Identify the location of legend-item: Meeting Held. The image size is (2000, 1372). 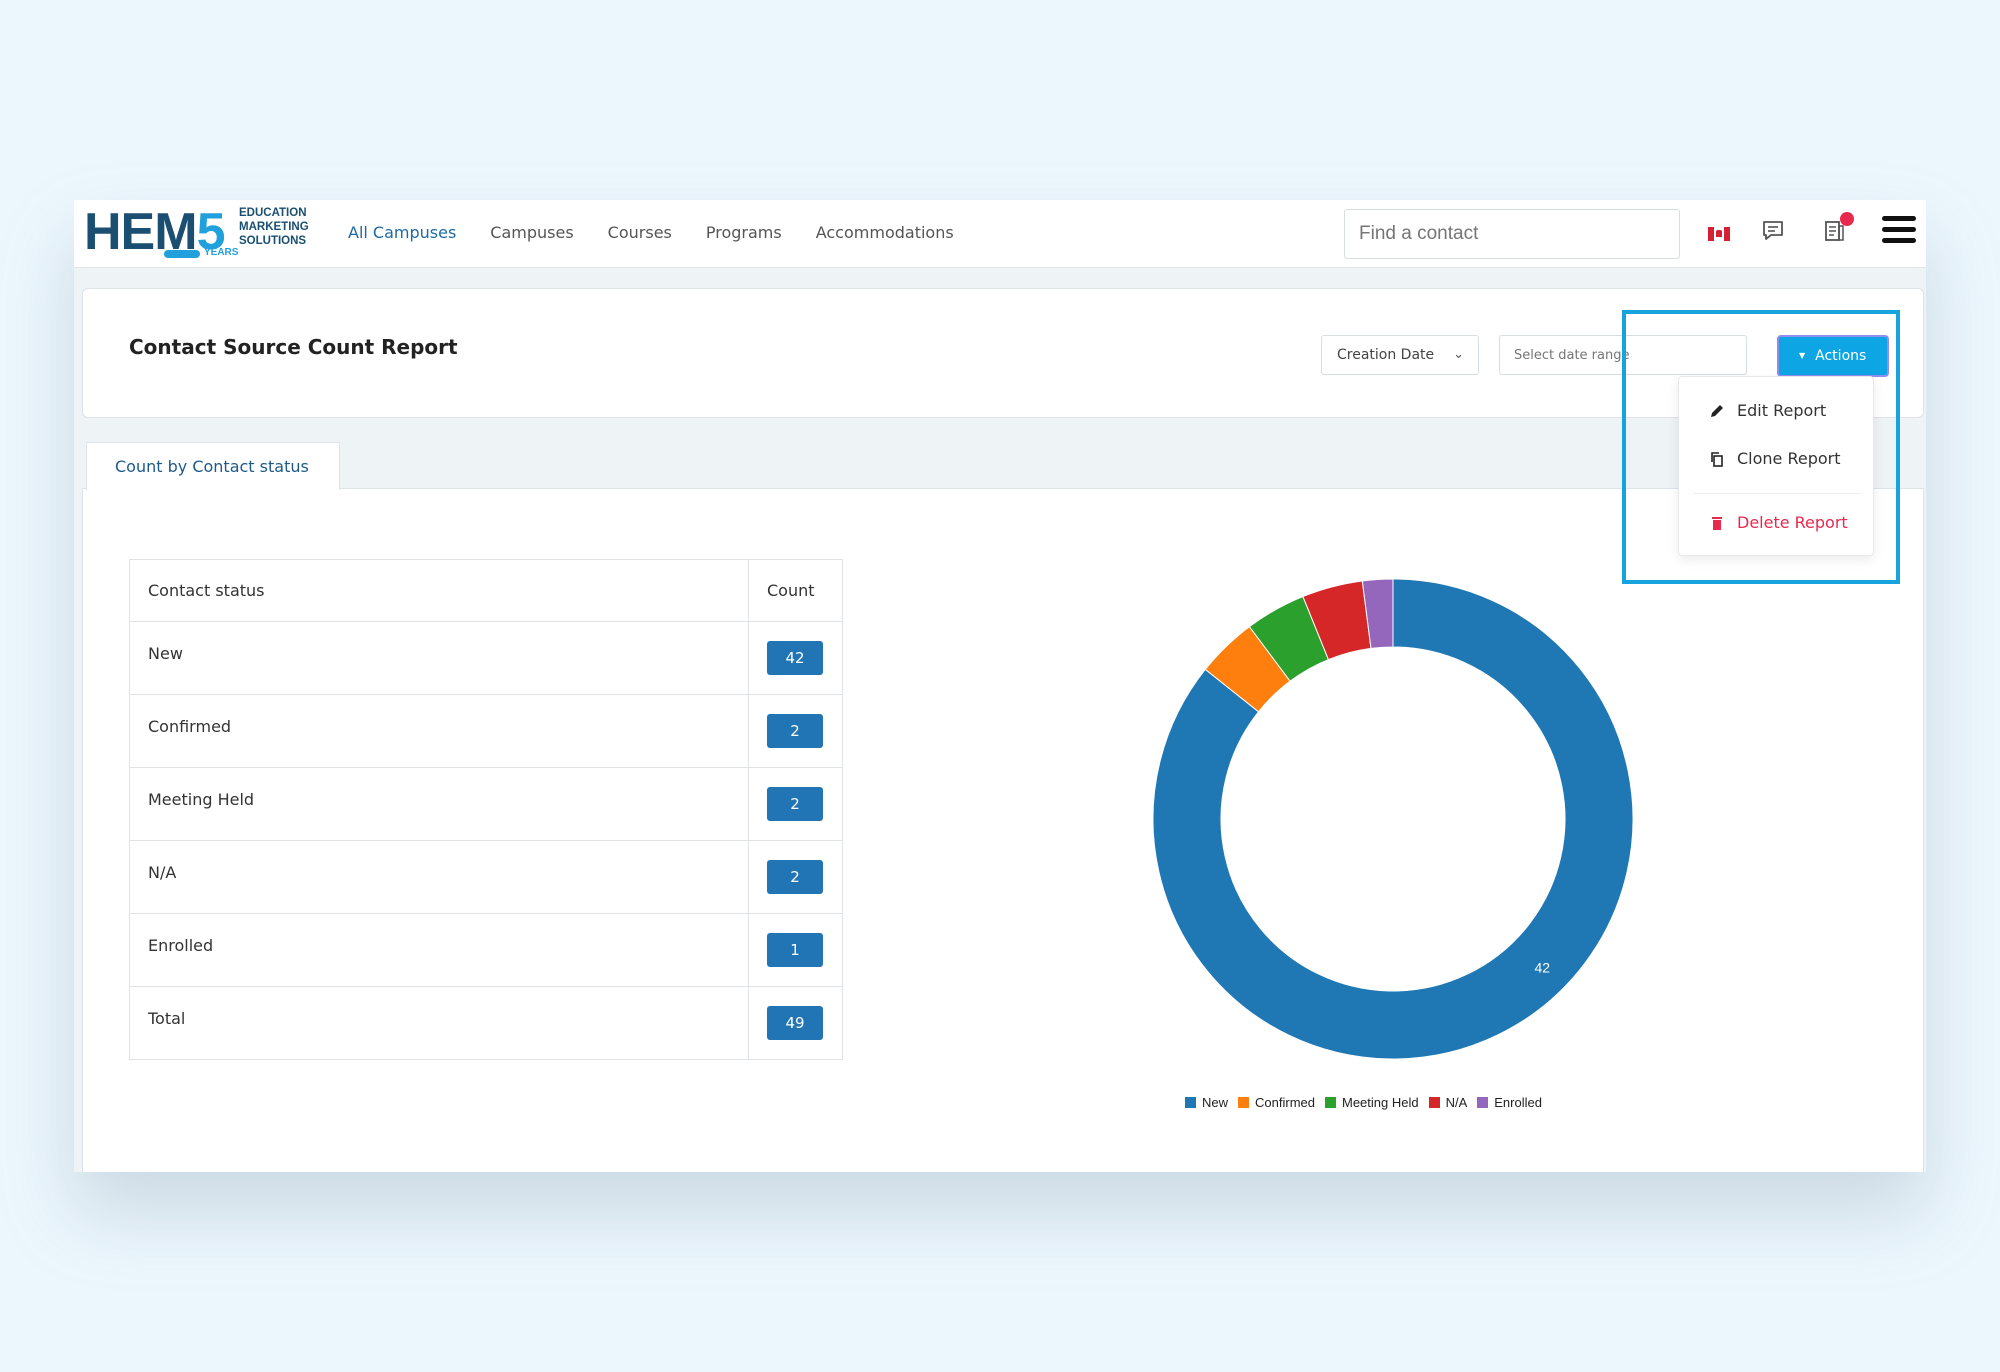
(1371, 1102).